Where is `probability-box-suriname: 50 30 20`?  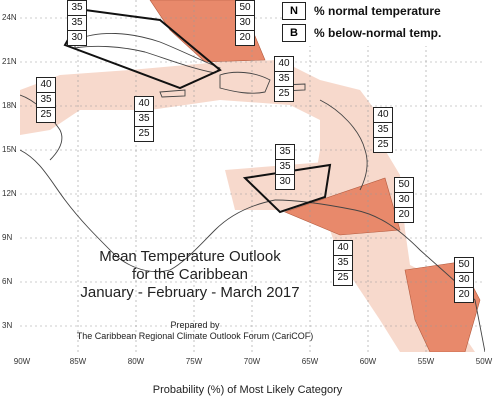
probability-box-suriname: 50 30 20 is located at coordinates (464, 280).